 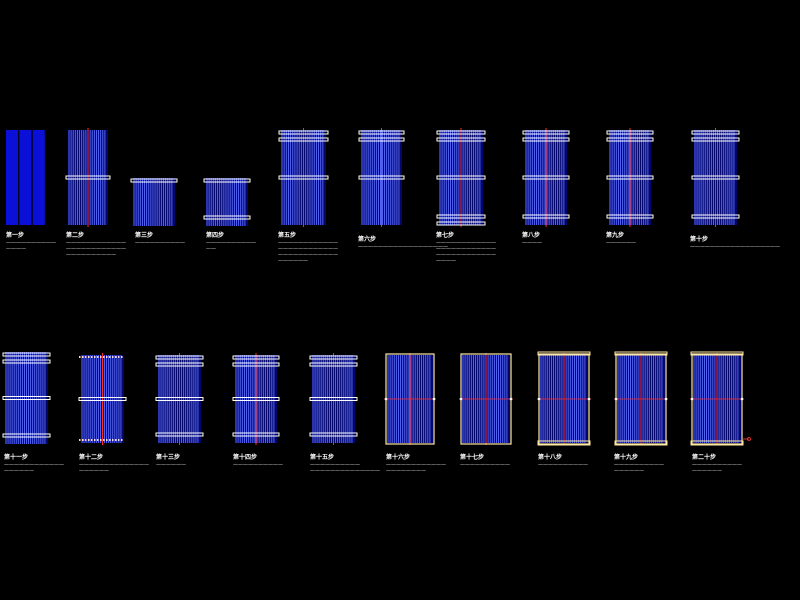 I want to click on step-description: ———————————— ————————, so click(x=416, y=468).